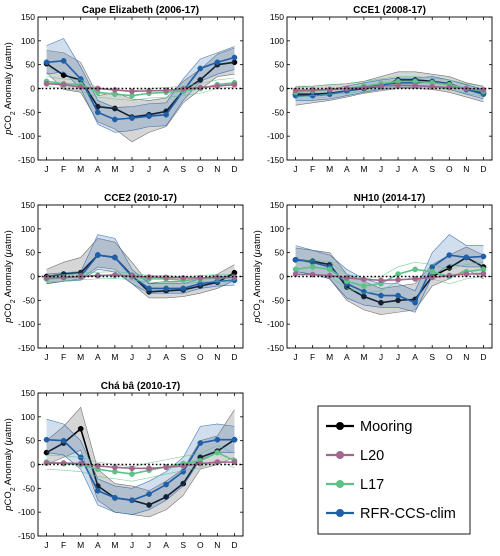  I want to click on panel-title: CCE1 (2008-17), so click(389, 10).